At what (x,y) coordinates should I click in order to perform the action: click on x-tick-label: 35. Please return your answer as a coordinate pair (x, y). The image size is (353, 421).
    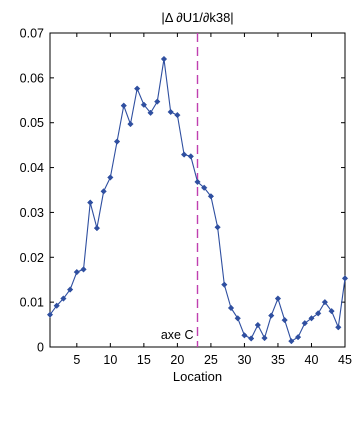
    Looking at the image, I should click on (278, 360).